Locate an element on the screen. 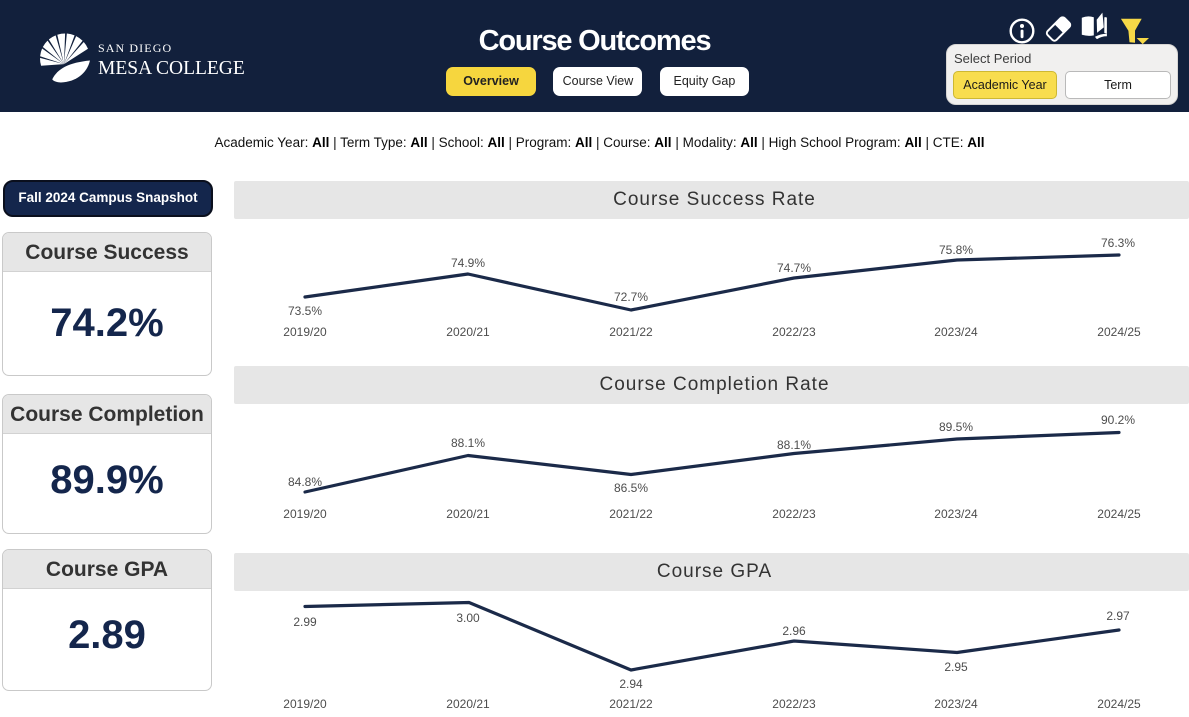  svg-text: 89.5% is located at coordinates (956, 427).